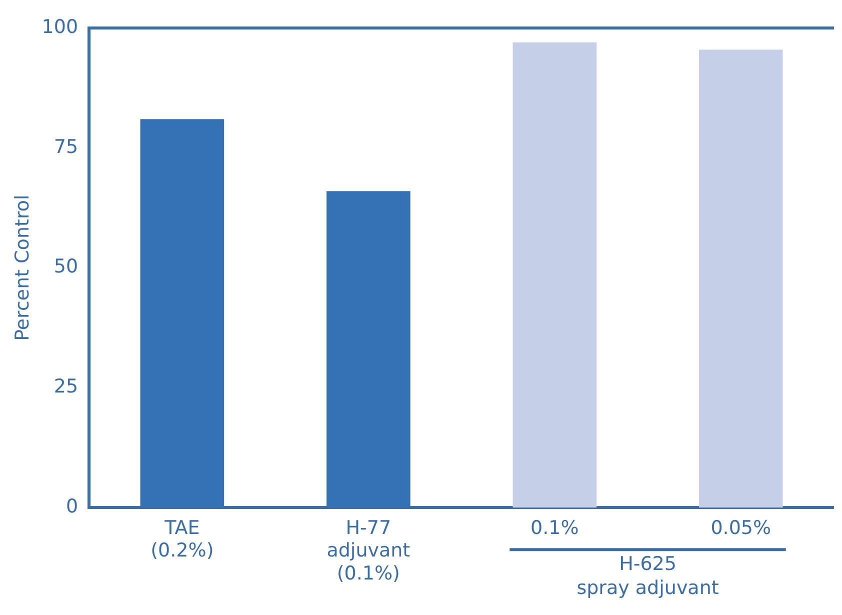 Image resolution: width=842 pixels, height=615 pixels. Describe the element at coordinates (22, 267) in the screenshot. I see `y-axis-title: Percent Control` at that location.